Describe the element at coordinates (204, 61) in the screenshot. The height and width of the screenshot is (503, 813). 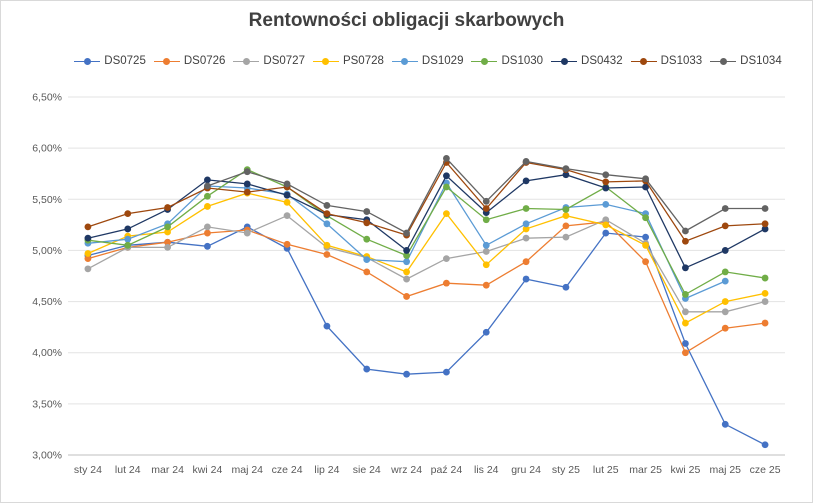
I see `legend-label: DS0726` at that location.